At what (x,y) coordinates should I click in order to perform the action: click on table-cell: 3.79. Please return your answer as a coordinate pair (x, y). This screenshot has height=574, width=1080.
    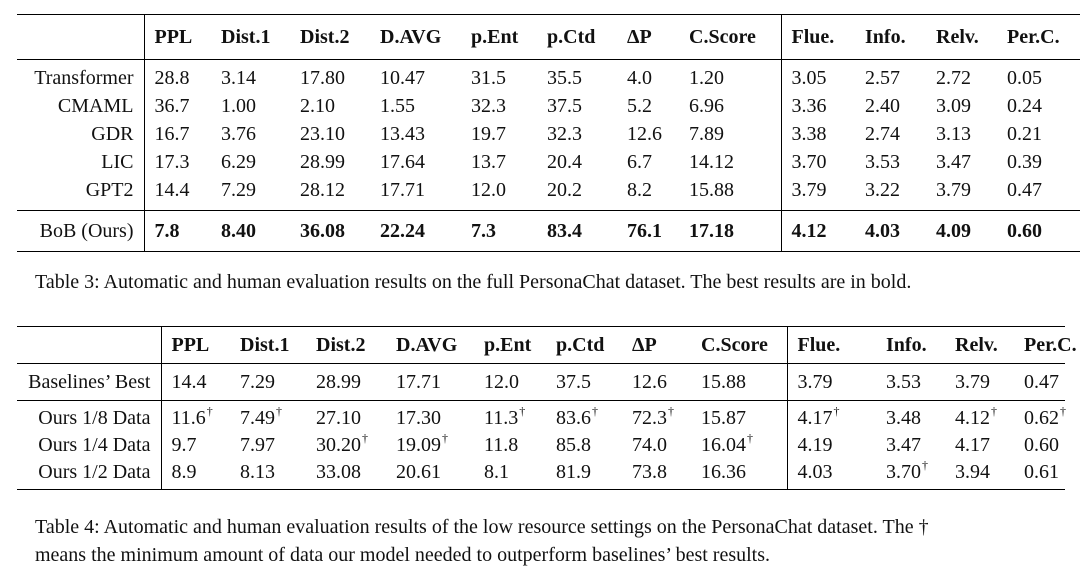
    Looking at the image, I should click on (953, 190).